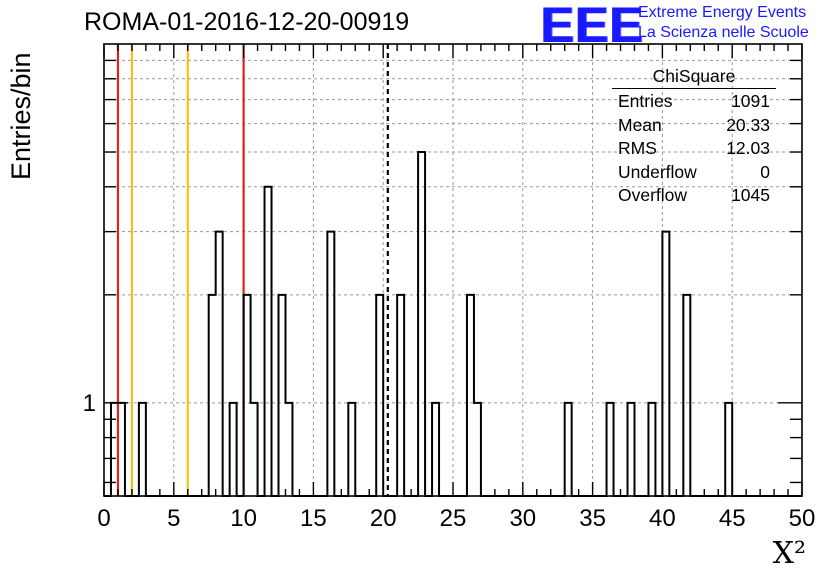 The image size is (836, 572). Describe the element at coordinates (653, 195) in the screenshot. I see `stats-label: Overflow` at that location.